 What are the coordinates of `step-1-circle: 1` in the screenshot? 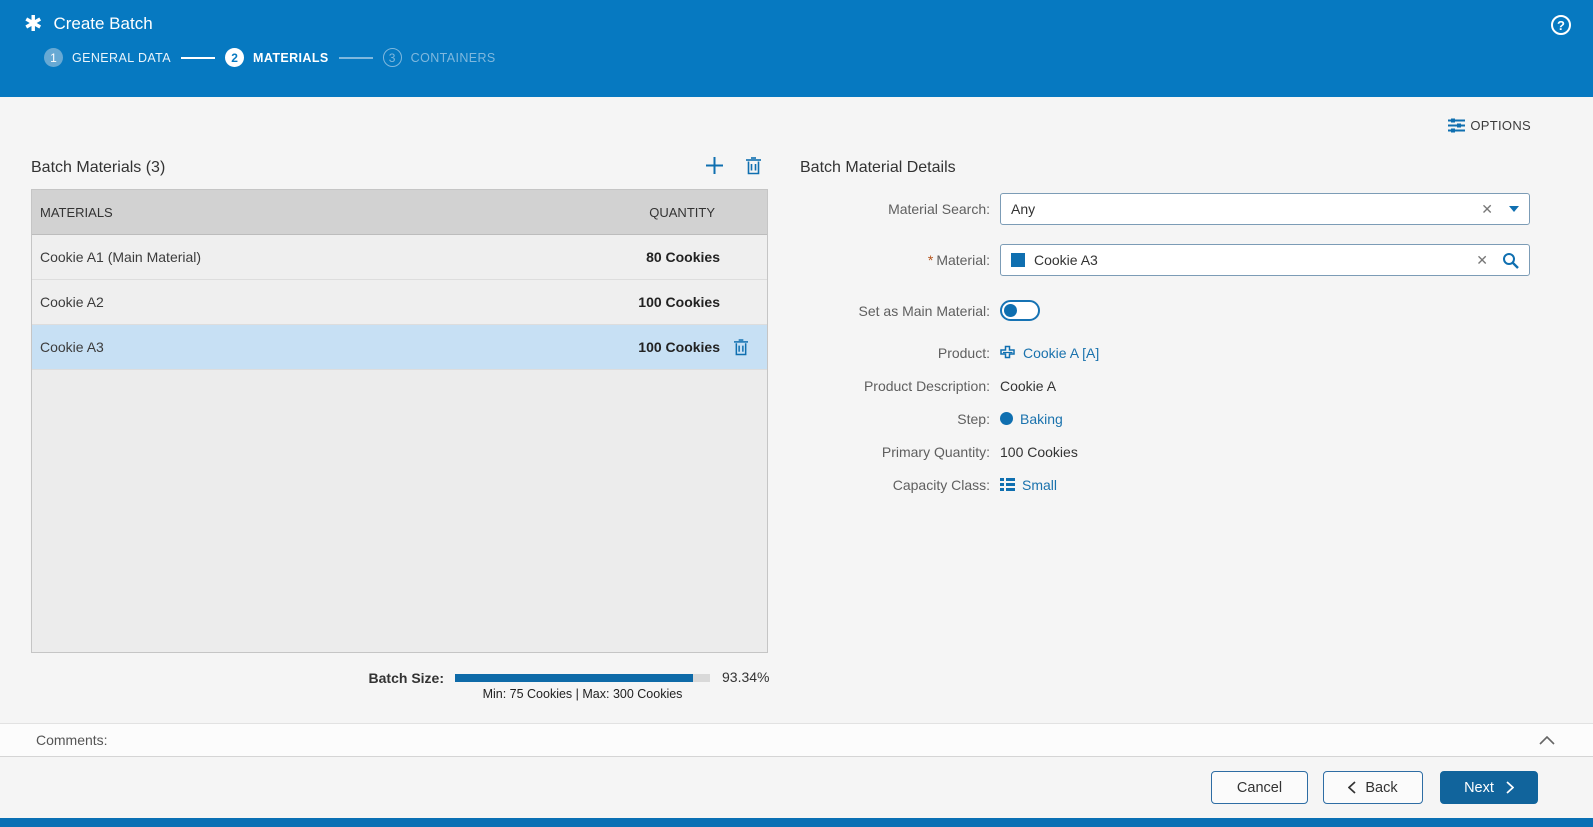 It's located at (53, 57).